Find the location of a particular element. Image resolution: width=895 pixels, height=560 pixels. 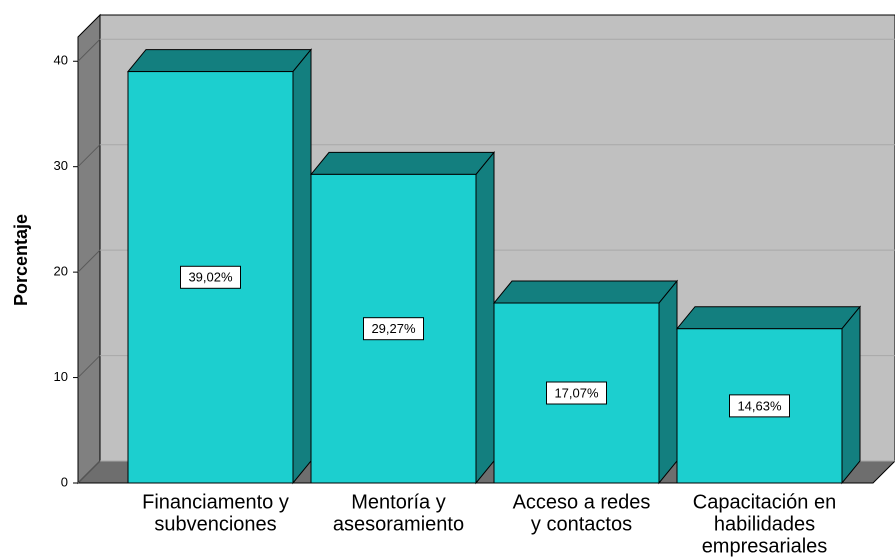

x-tick-label: Capacitación en is located at coordinates (764, 502).